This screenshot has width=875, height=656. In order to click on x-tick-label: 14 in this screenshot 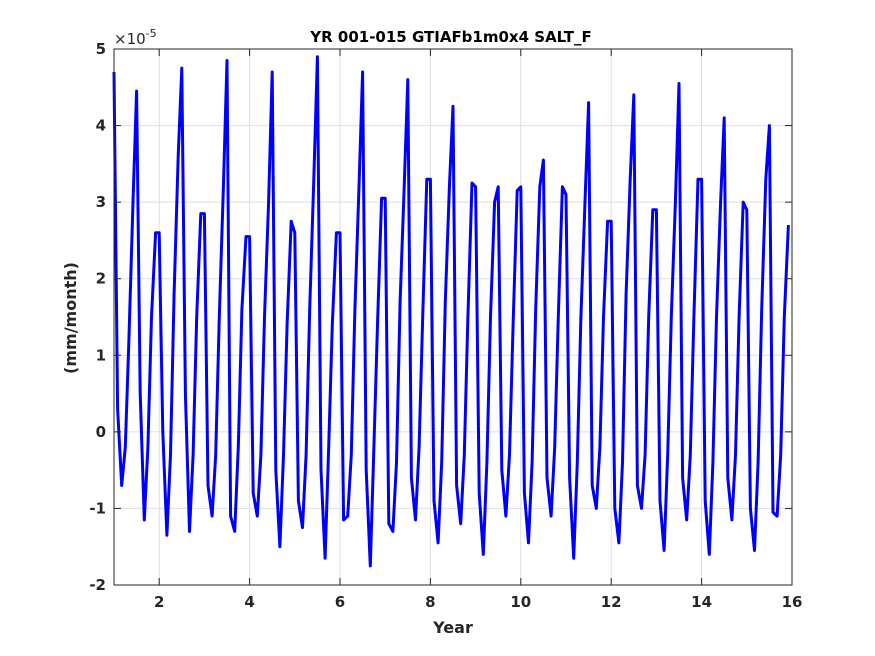, I will do `click(701, 602)`.